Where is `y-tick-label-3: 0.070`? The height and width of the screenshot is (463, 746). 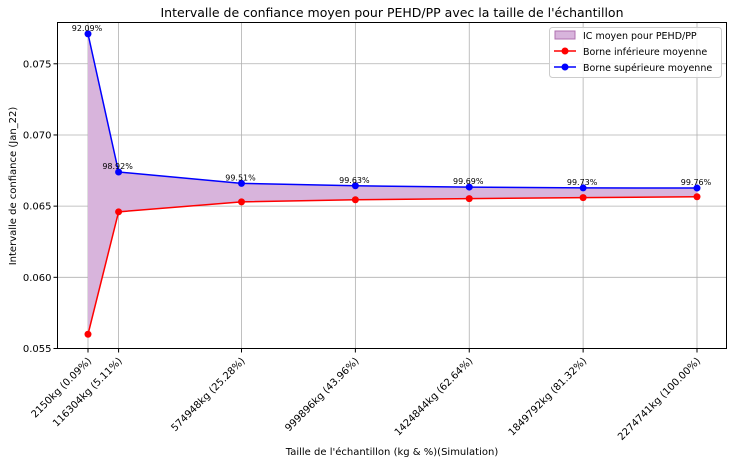 y-tick-label-3: 0.070 is located at coordinates (37, 135).